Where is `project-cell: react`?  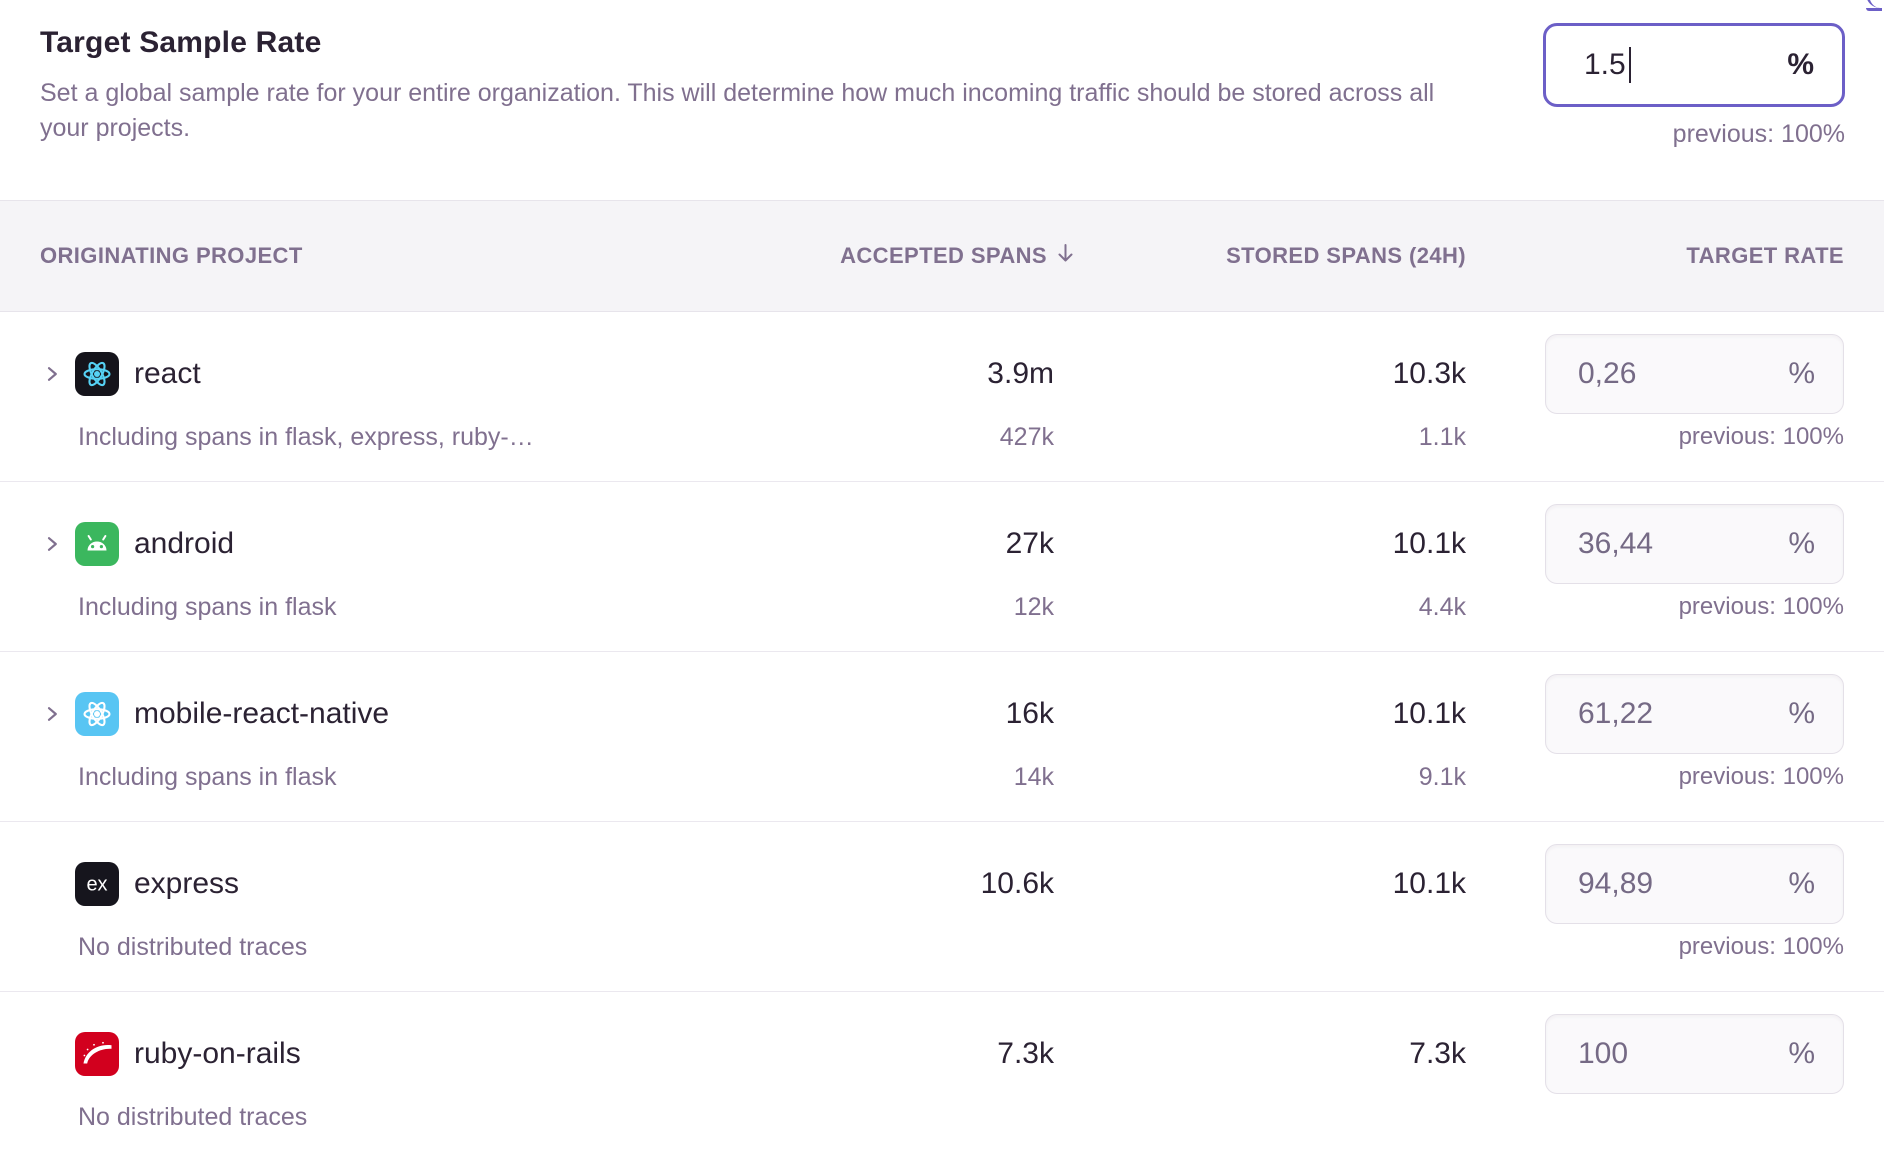
project-cell: react is located at coordinates (408, 374).